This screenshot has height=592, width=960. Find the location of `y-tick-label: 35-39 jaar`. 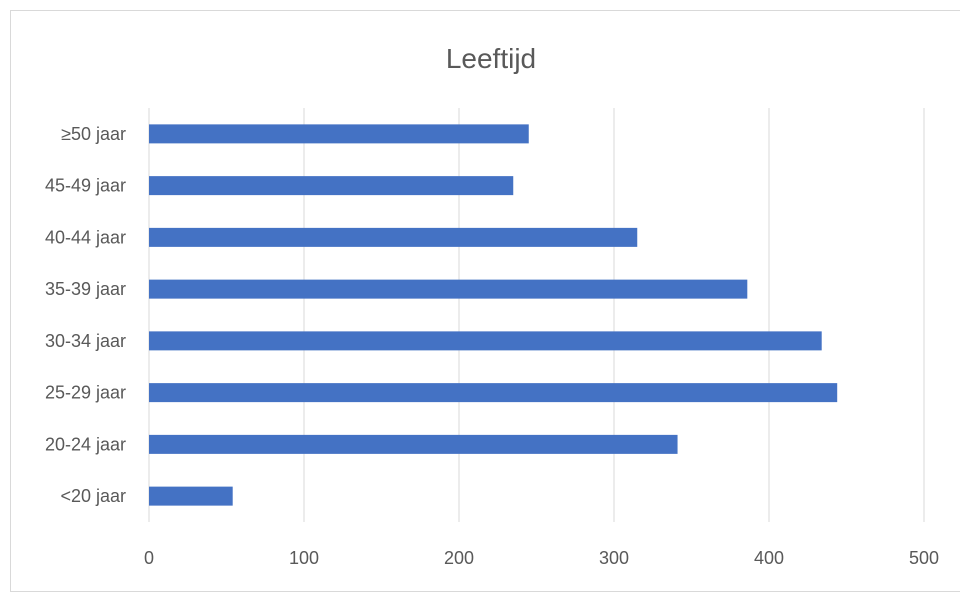

y-tick-label: 35-39 jaar is located at coordinates (85, 289).